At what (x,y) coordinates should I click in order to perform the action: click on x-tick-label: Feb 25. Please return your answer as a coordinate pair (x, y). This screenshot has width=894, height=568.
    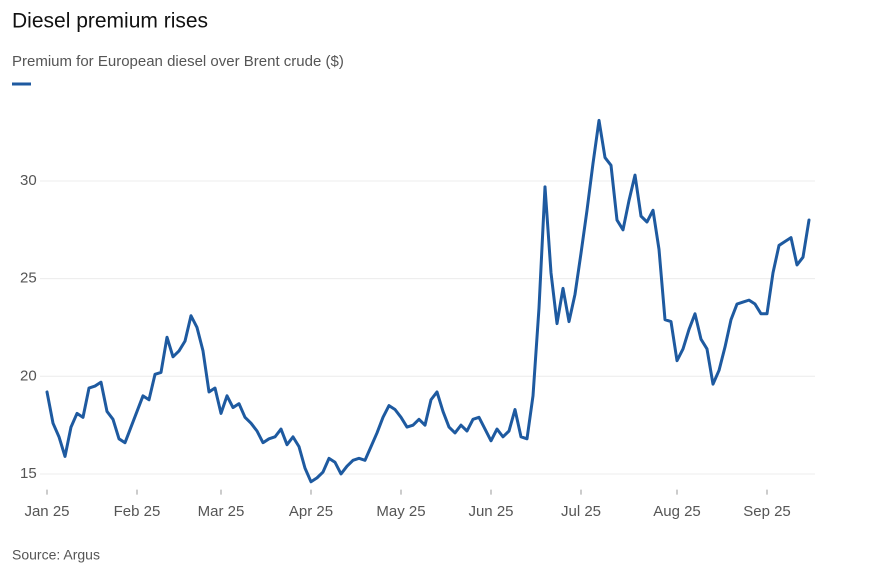
    Looking at the image, I should click on (137, 511).